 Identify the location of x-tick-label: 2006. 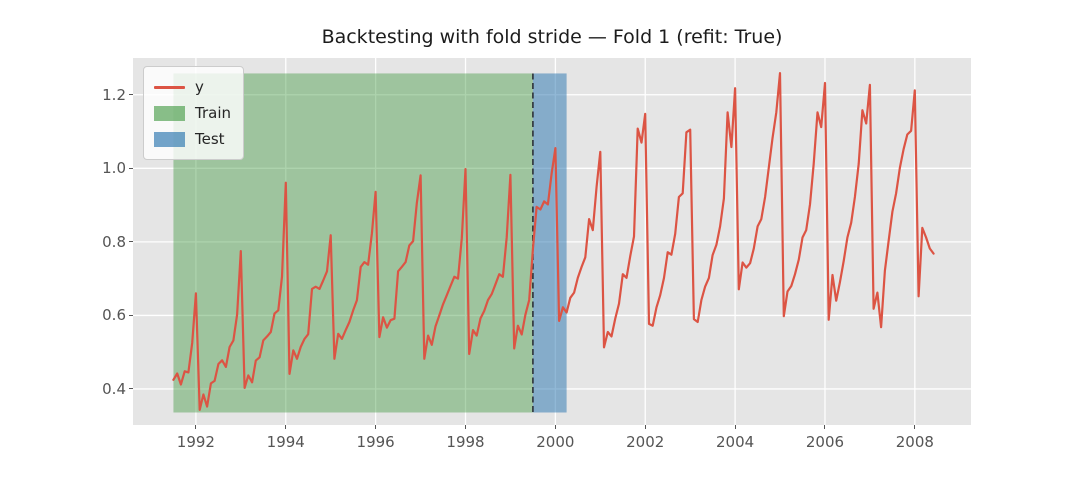
(825, 442).